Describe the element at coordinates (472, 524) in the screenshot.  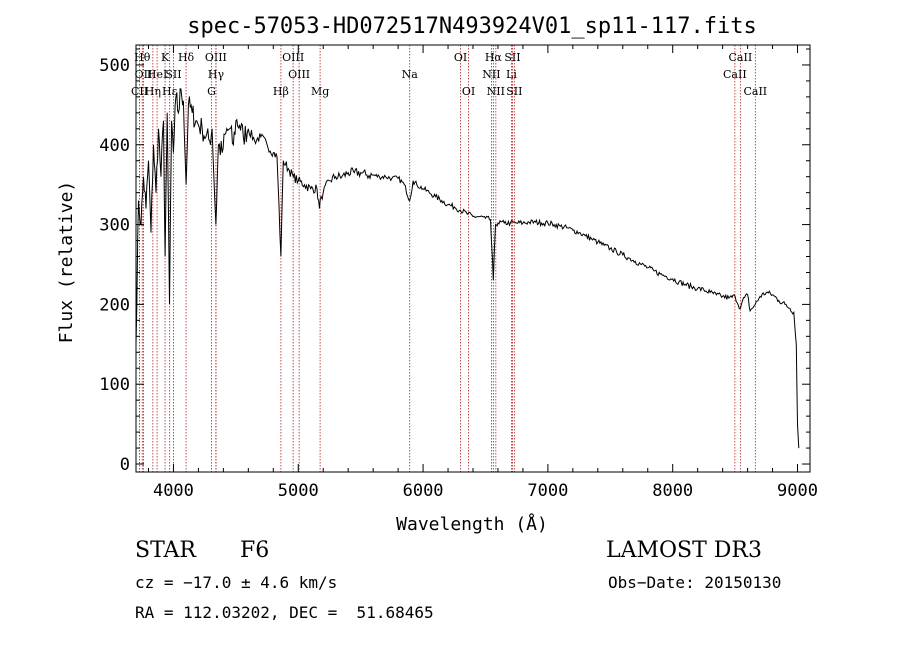
I see `x-axis-label: Wavelength (Å)` at that location.